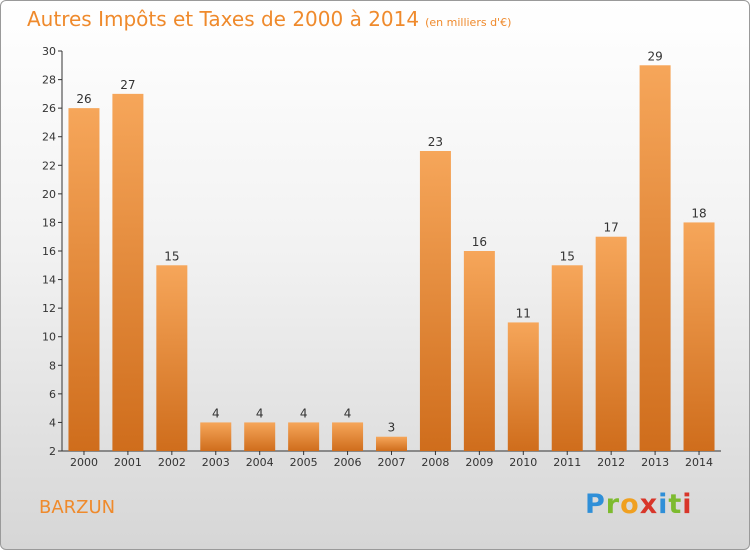 The height and width of the screenshot is (550, 750). Describe the element at coordinates (49, 137) in the screenshot. I see `y-tick-label: 24` at that location.